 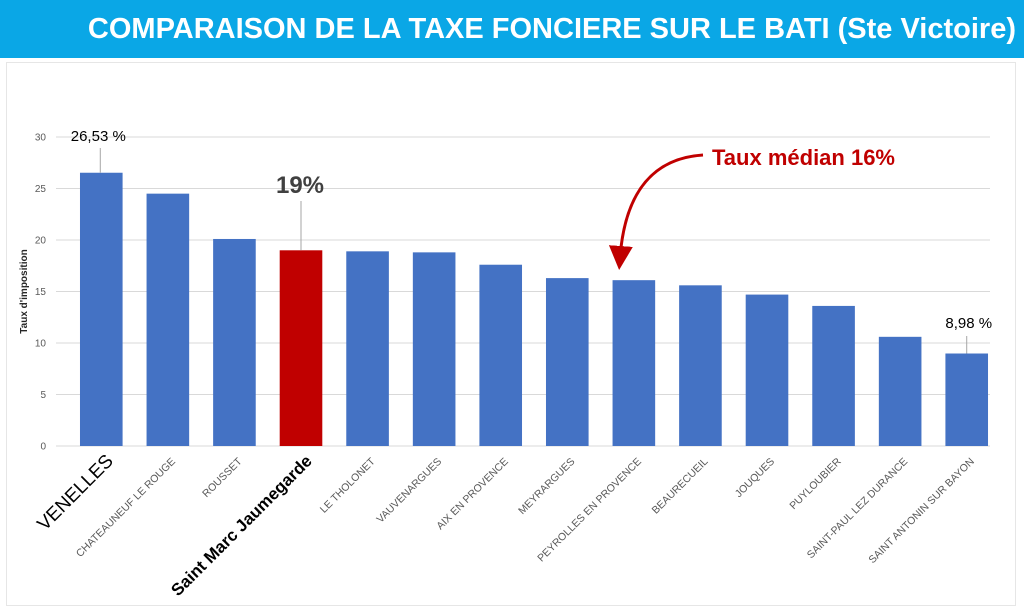 I want to click on category-label: ROUSSET, so click(x=222, y=477).